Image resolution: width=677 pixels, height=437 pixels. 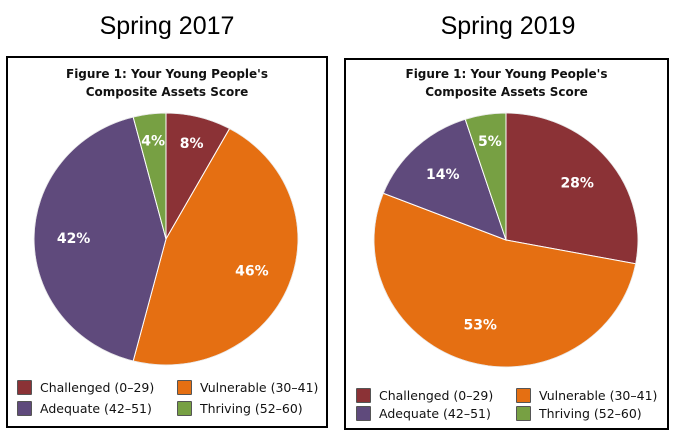 I want to click on data-label-vulnerable: 53%, so click(x=480, y=325).